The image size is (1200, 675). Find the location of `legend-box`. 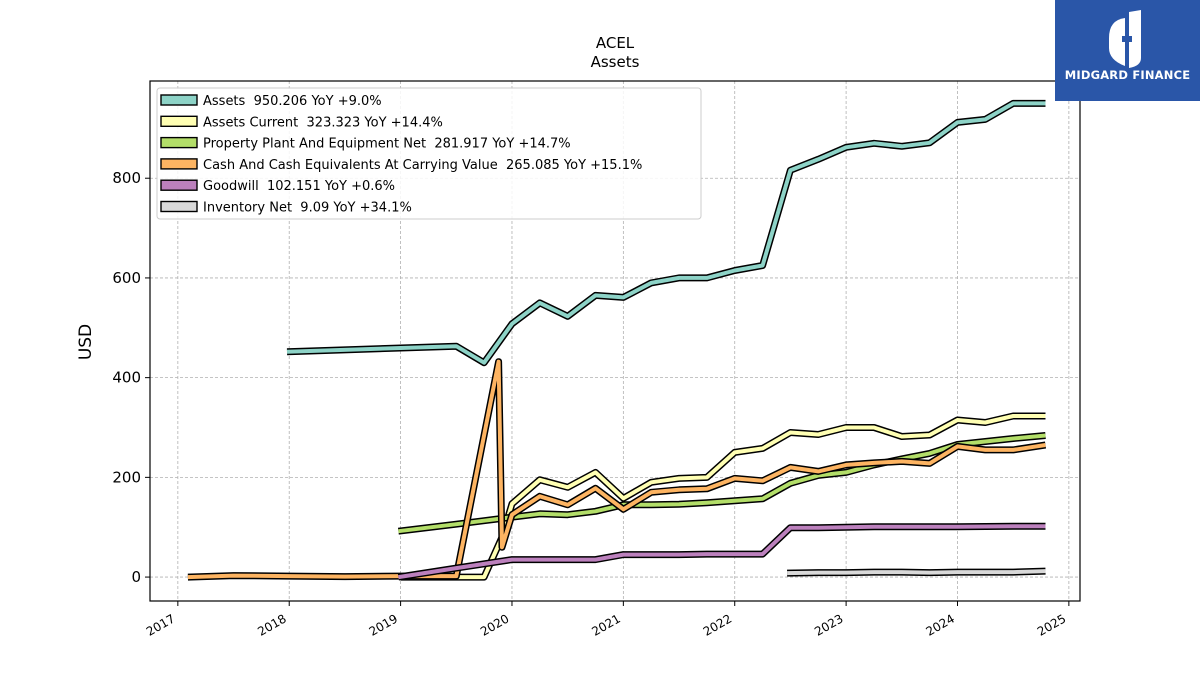

legend-box is located at coordinates (429, 153).